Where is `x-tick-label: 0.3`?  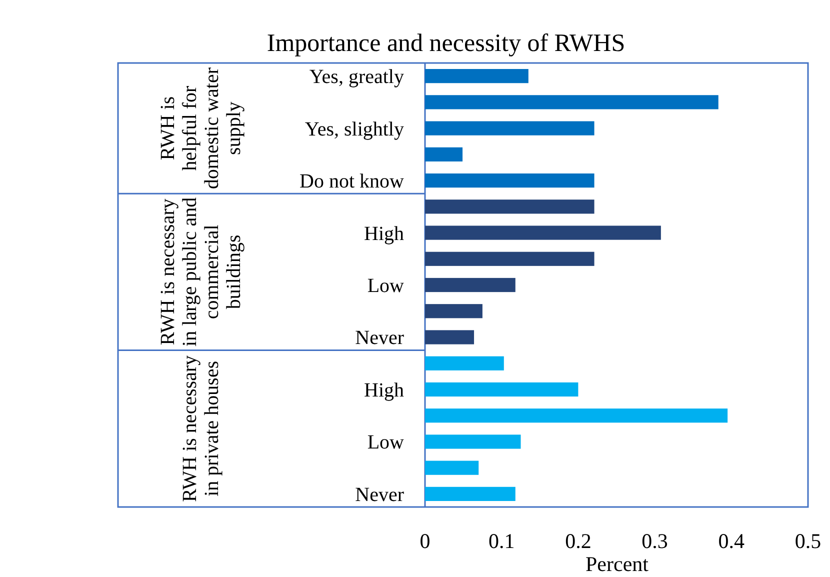 x-tick-label: 0.3 is located at coordinates (655, 541).